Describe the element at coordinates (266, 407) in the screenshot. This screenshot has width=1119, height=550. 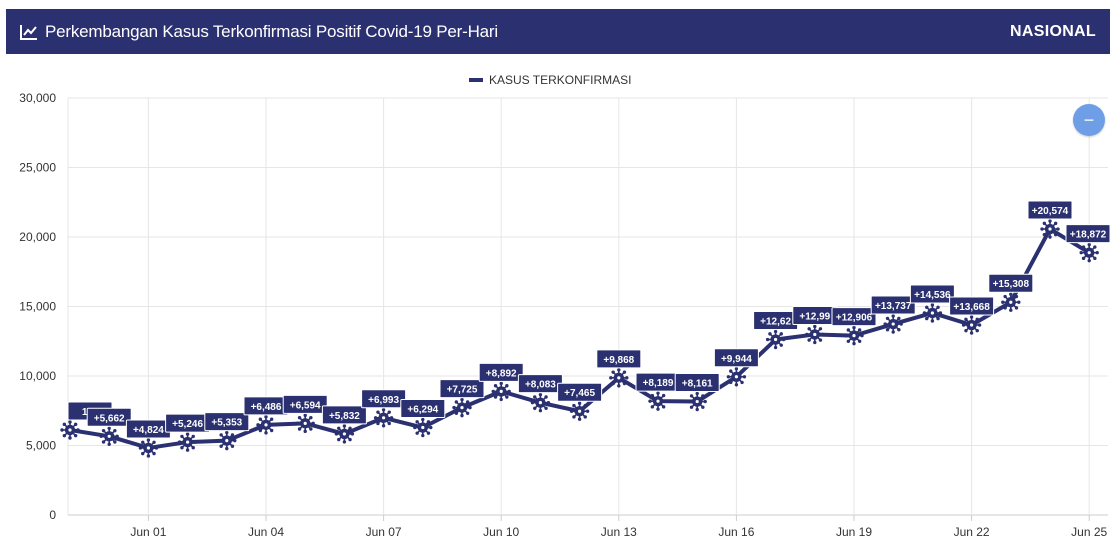
I see `data-label: +6,486` at that location.